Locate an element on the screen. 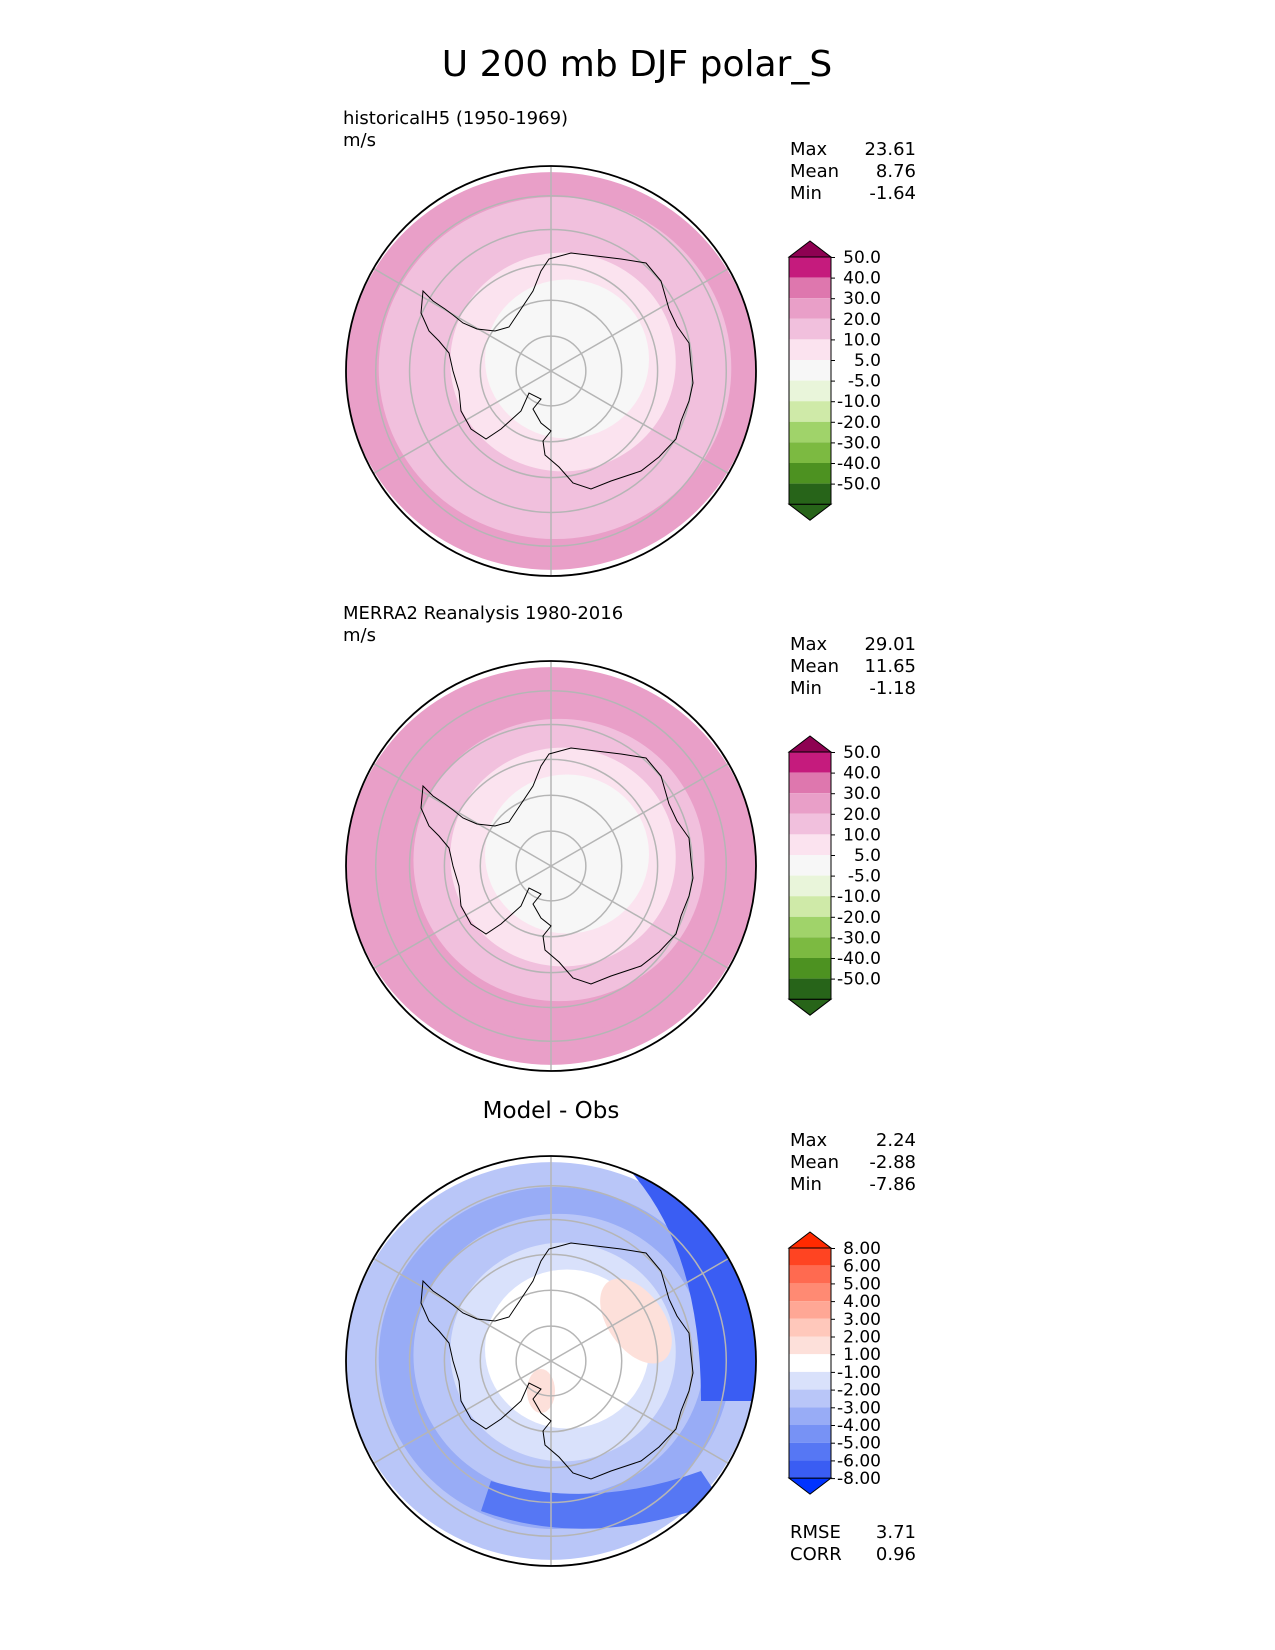 Image resolution: width=1275 pixels, height=1650 pixels. colorbar-tick-label: 30.0 is located at coordinates (862, 794).